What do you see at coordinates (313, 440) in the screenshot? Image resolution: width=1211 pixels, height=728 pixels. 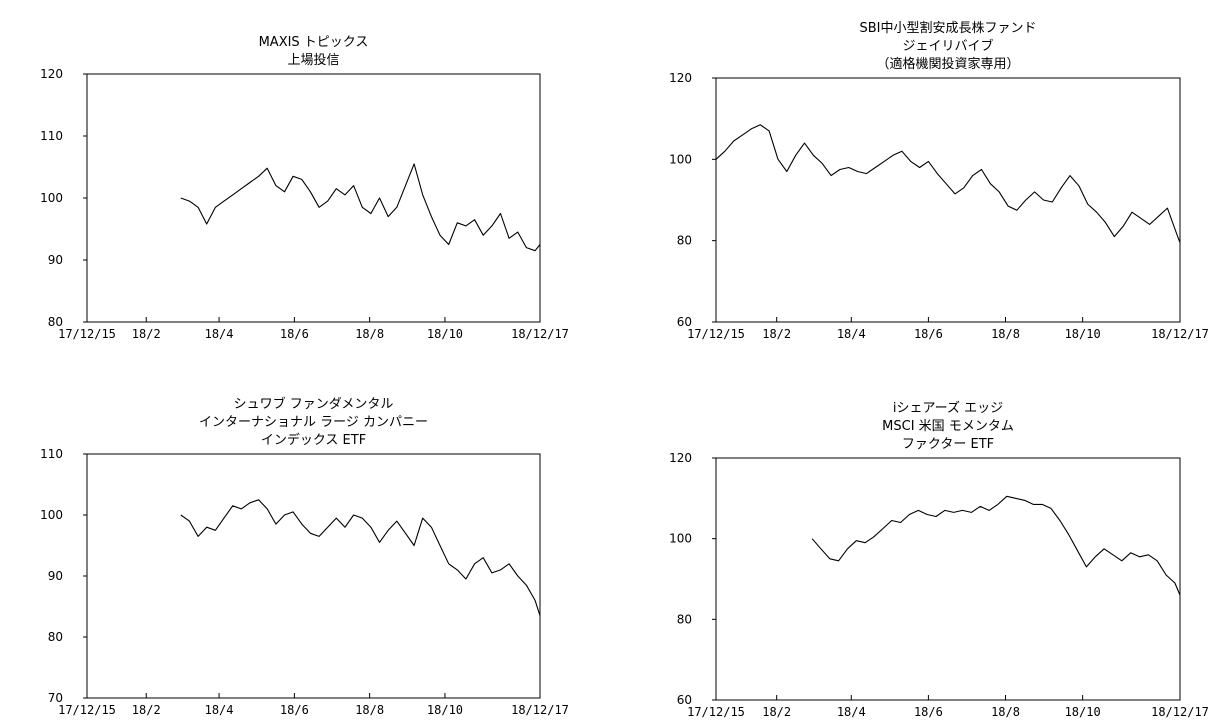 I see `chart-title-line: インデックス ETF` at bounding box center [313, 440].